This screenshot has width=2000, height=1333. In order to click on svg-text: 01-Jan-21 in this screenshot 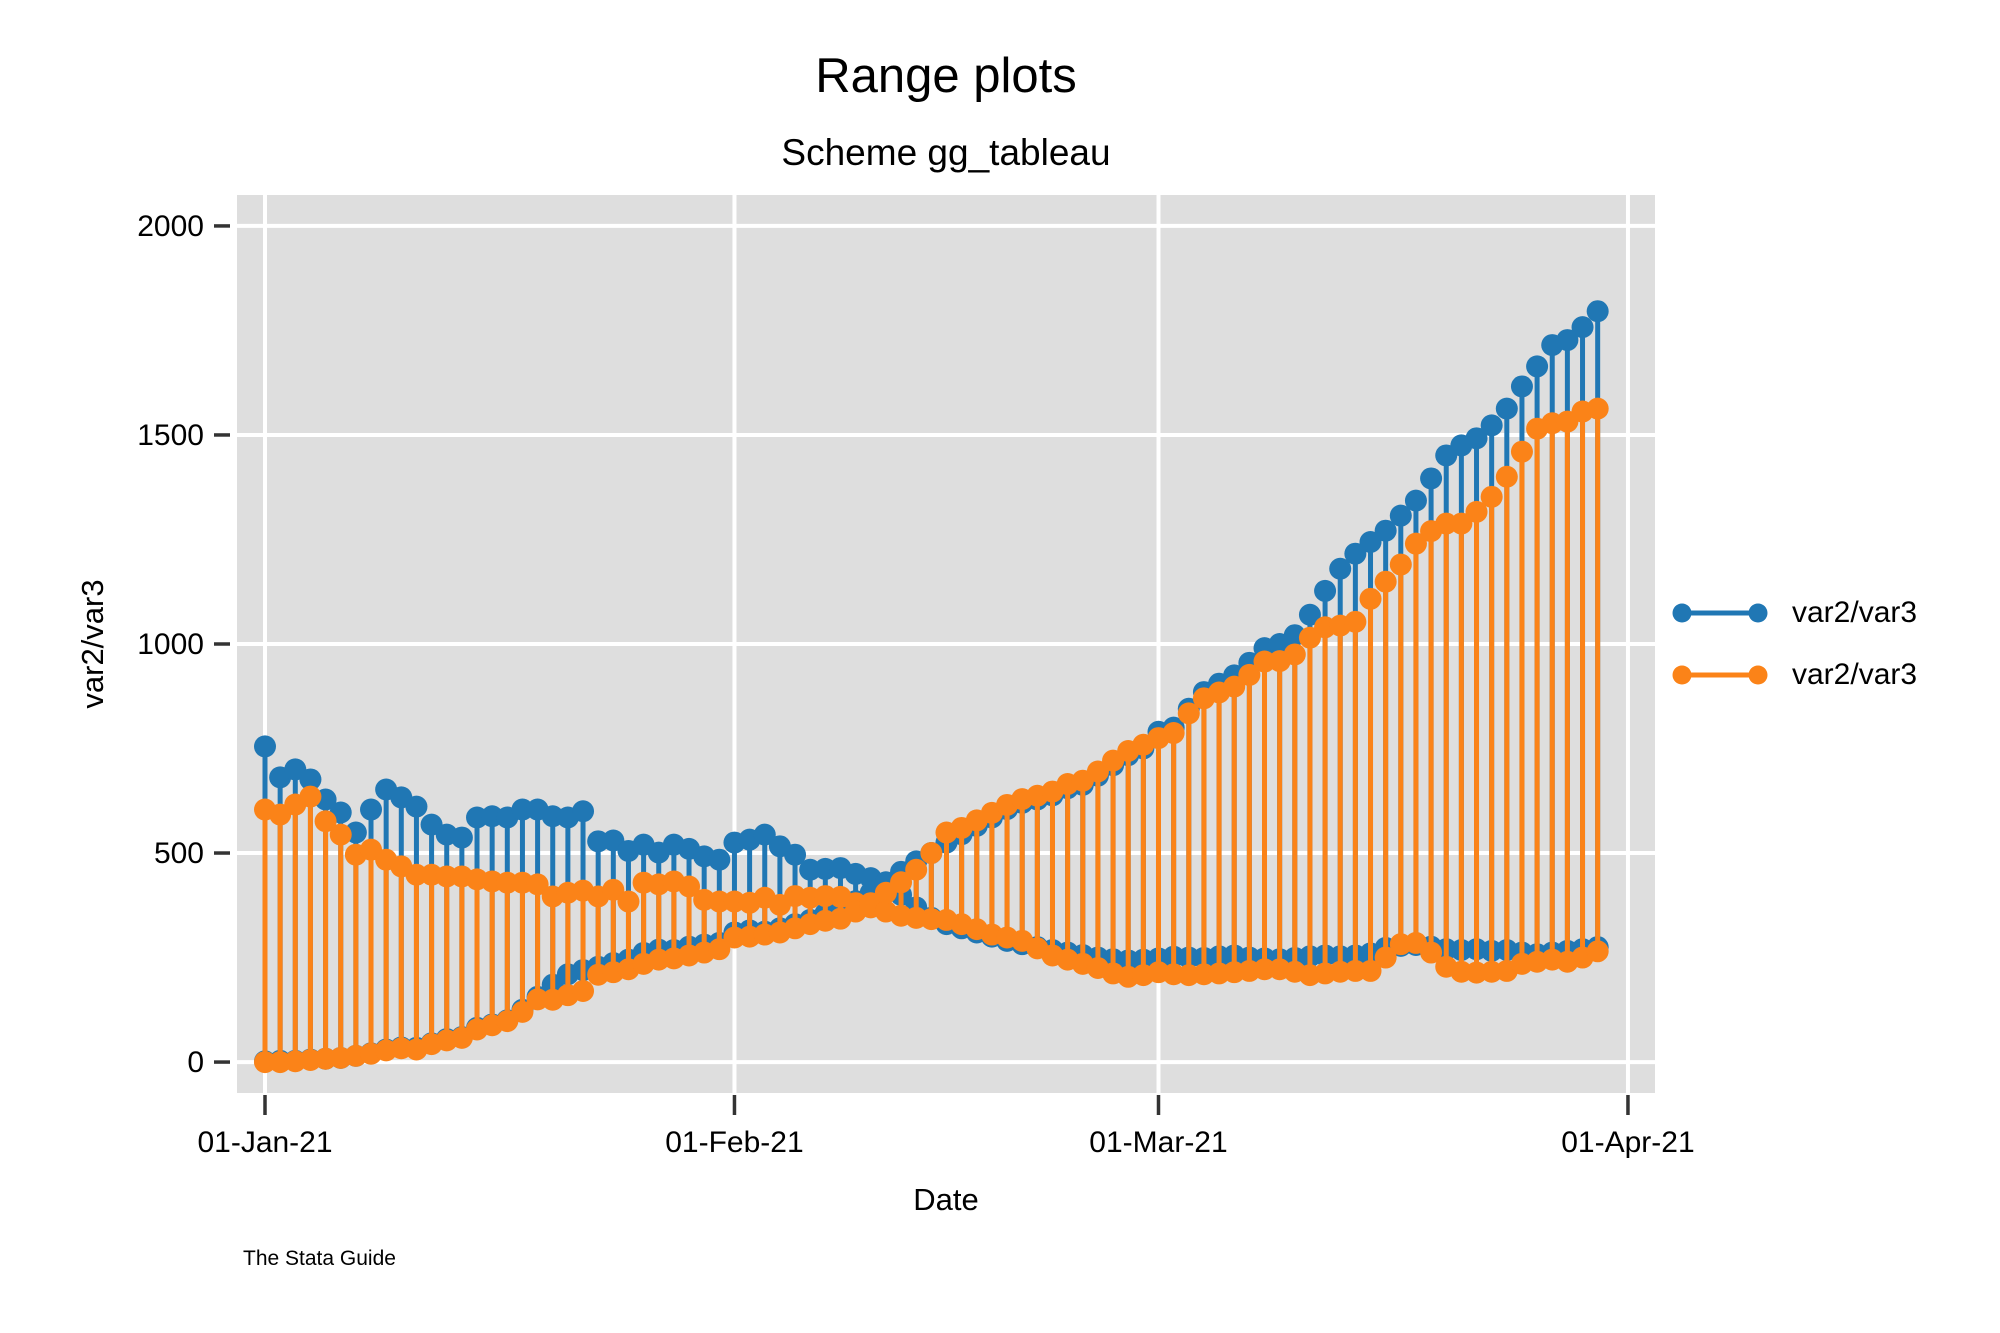, I will do `click(264, 1142)`.